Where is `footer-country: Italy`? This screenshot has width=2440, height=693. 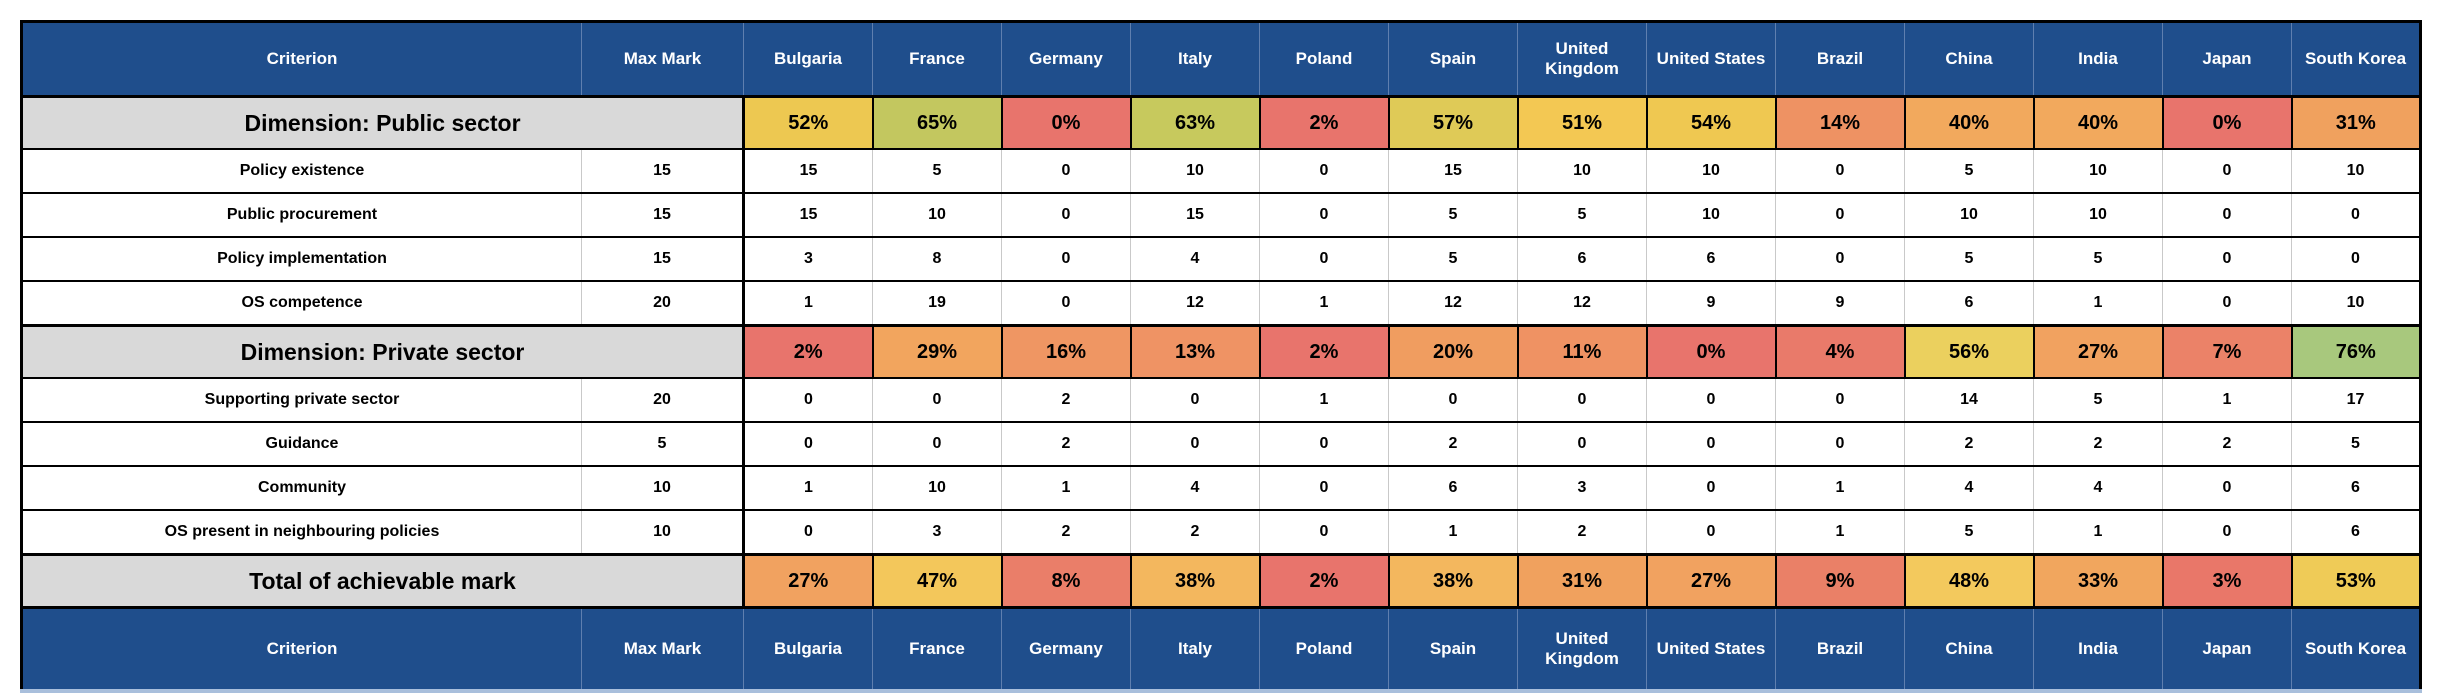 footer-country: Italy is located at coordinates (1195, 649).